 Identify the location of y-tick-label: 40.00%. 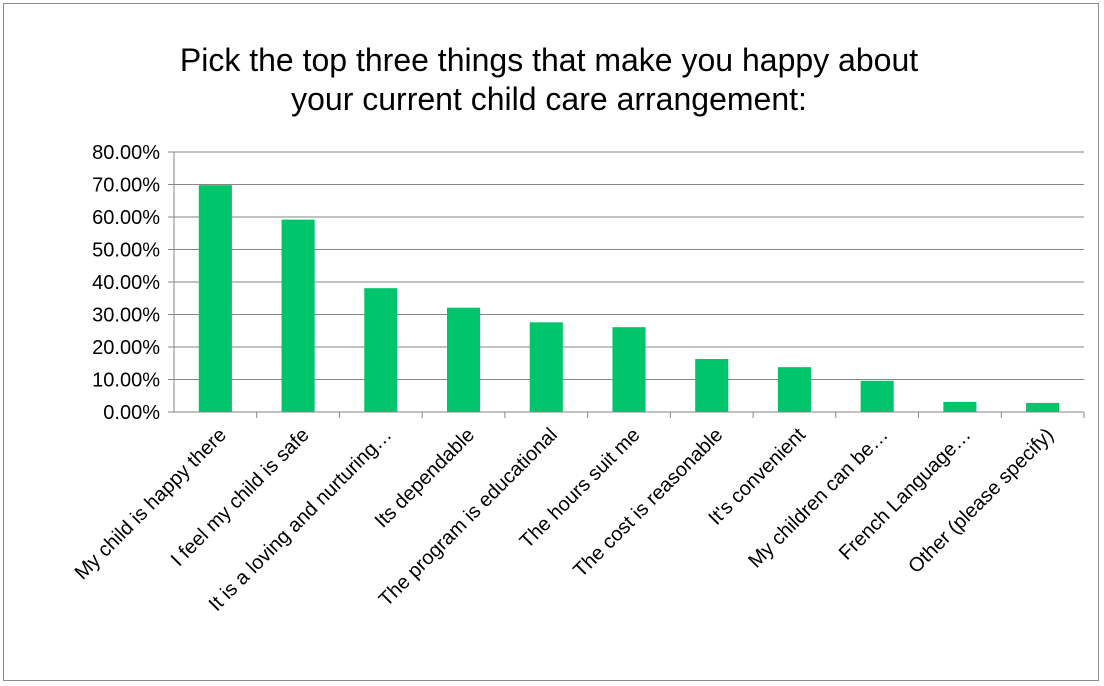
(126, 283).